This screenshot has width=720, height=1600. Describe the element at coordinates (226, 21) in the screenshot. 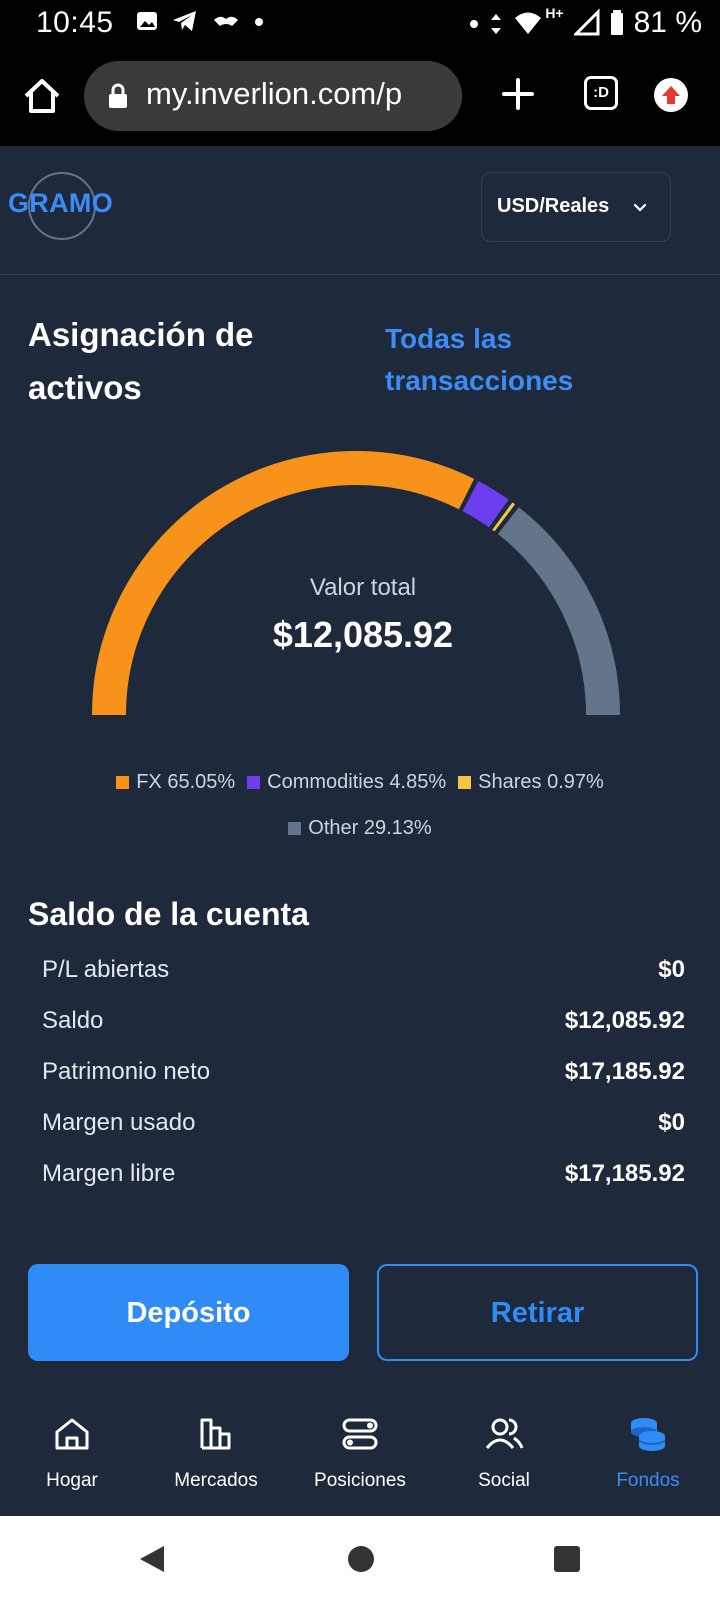

I see `handshake-icon` at that location.